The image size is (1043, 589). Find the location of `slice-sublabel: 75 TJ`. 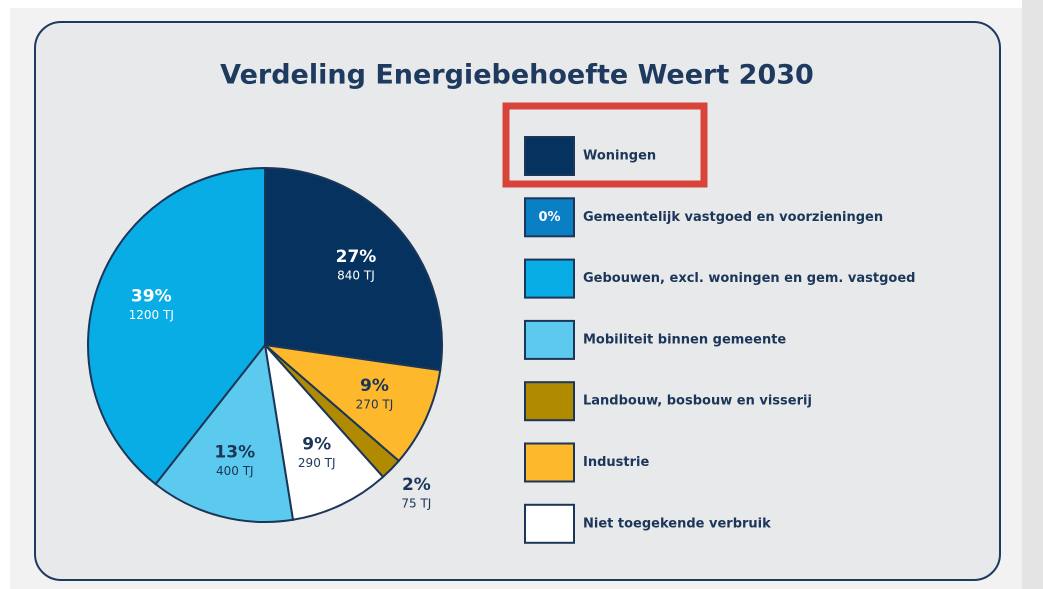

slice-sublabel: 75 TJ is located at coordinates (416, 503).